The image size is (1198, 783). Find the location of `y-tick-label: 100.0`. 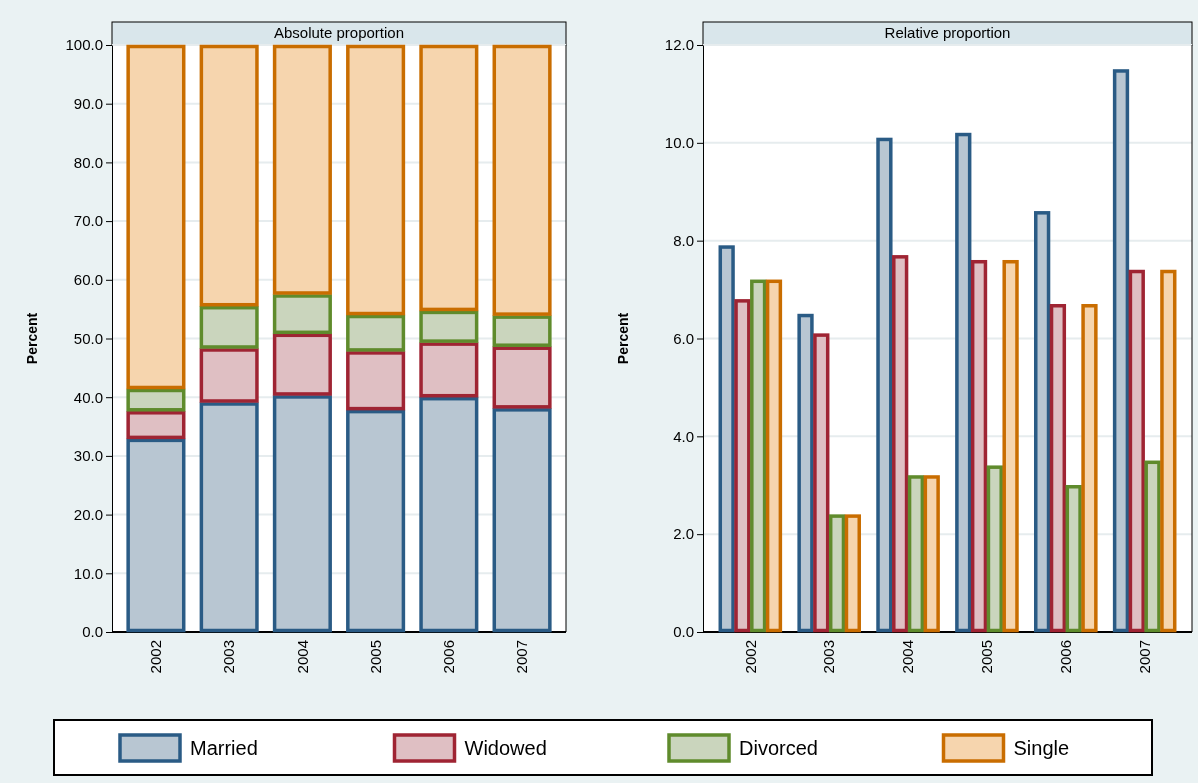

y-tick-label: 100.0 is located at coordinates (84, 45).